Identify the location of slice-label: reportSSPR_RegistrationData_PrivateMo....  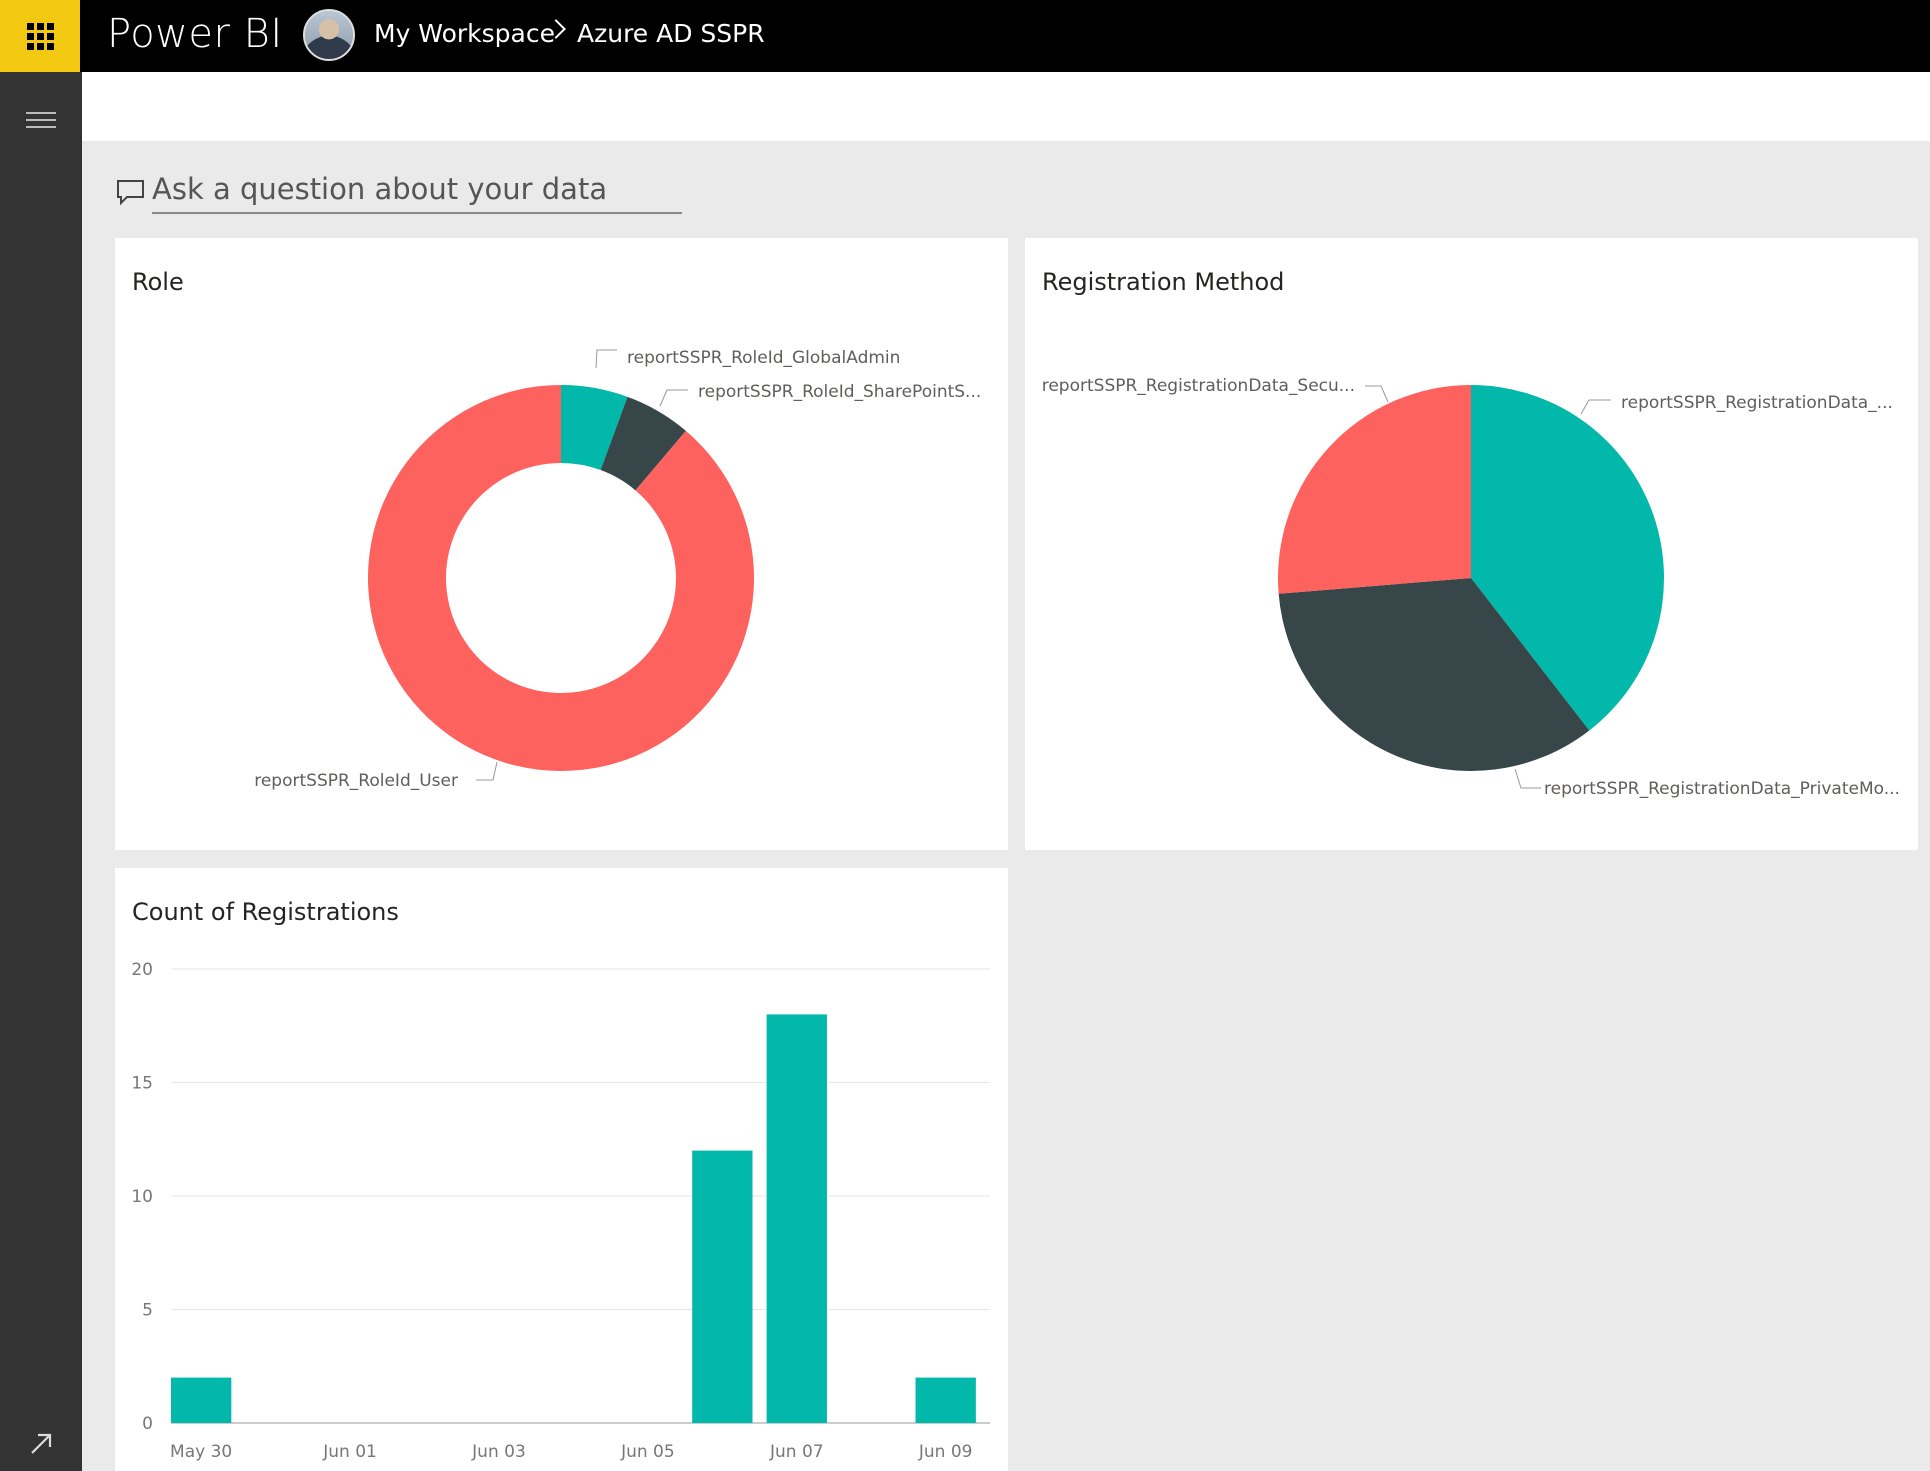
(1722, 789).